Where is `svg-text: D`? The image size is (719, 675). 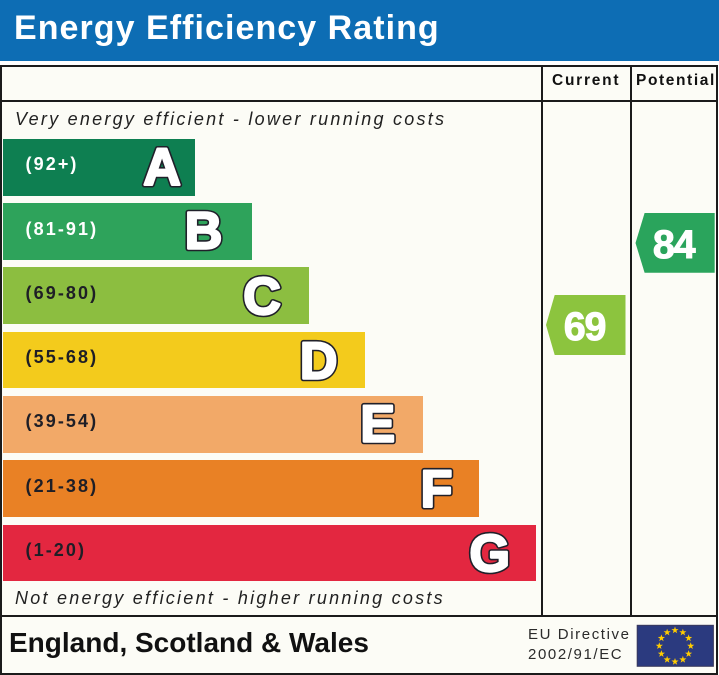
svg-text: D is located at coordinates (319, 362).